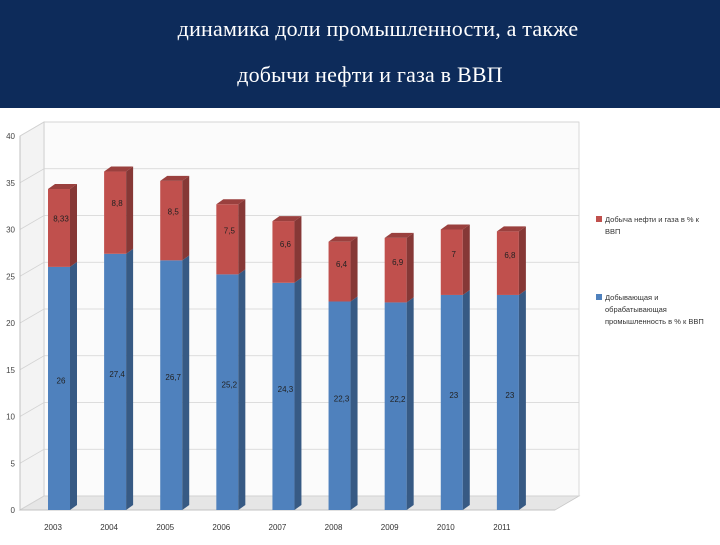  Describe the element at coordinates (283, 396) in the screenshot. I see `bar-industry-2007` at that location.